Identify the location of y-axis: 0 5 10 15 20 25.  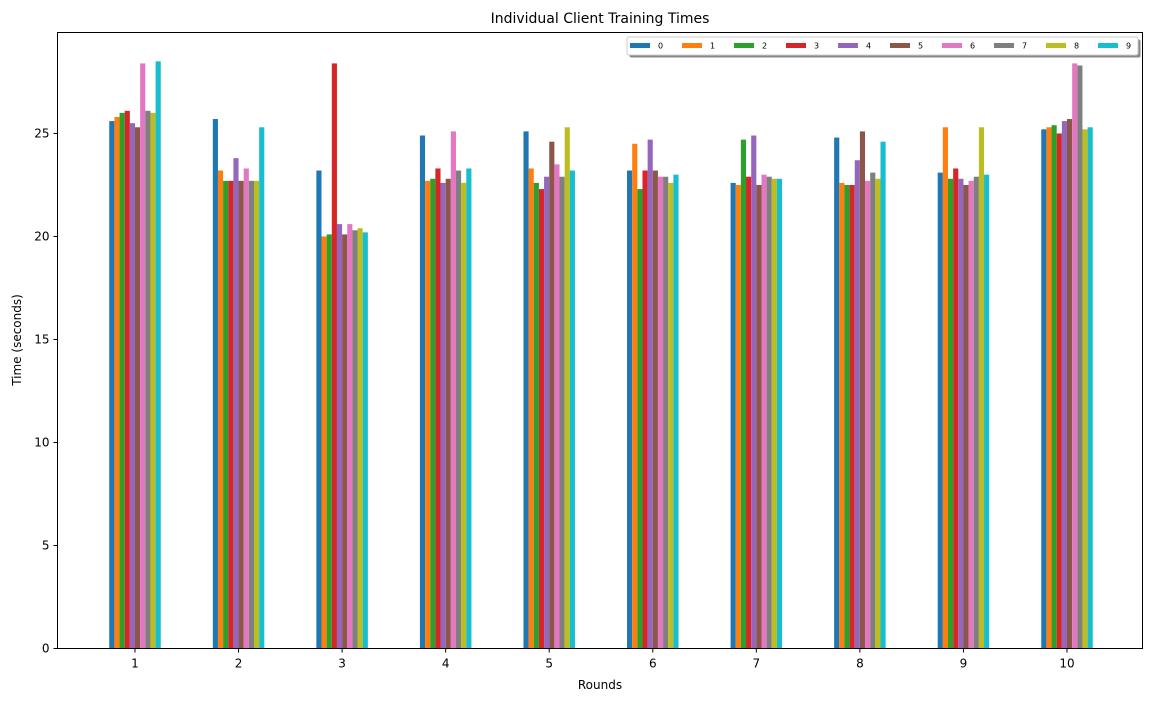
(46, 391).